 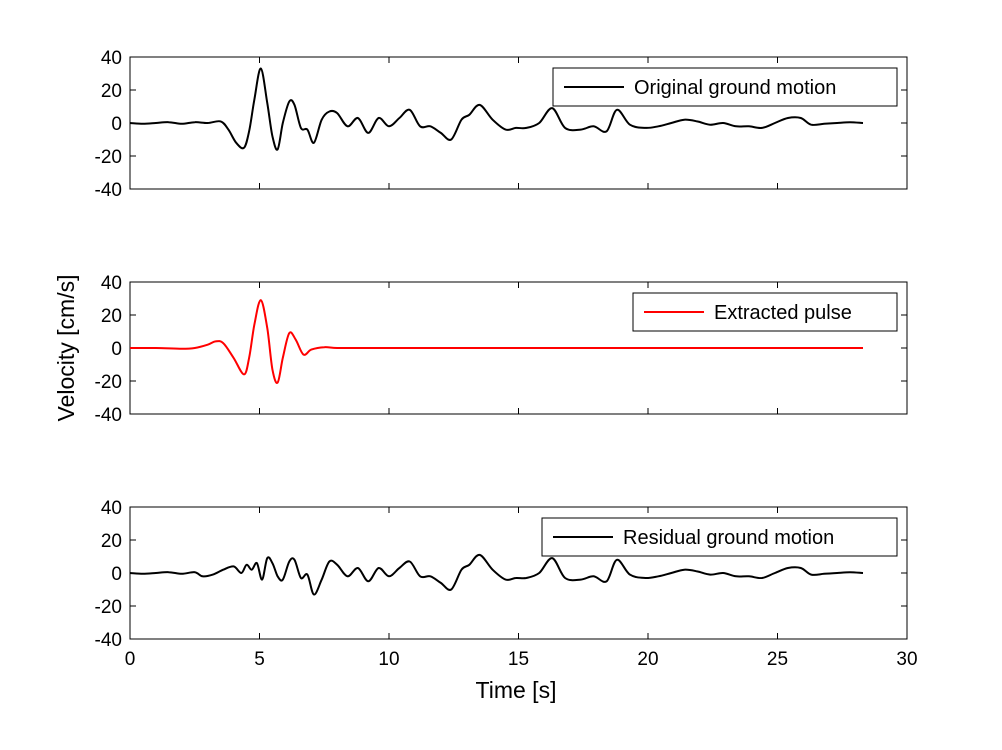 I want to click on legend-box, so click(x=765, y=312).